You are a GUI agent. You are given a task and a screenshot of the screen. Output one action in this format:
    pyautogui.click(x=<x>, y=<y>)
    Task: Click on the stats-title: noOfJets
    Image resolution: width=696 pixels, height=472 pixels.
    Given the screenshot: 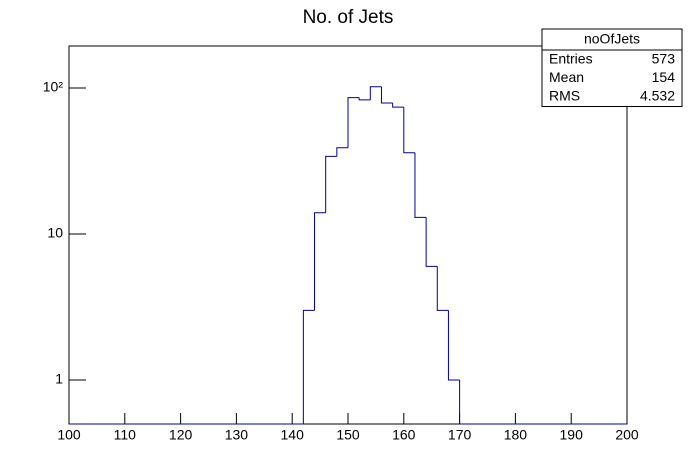 What is the action you would take?
    pyautogui.click(x=612, y=39)
    